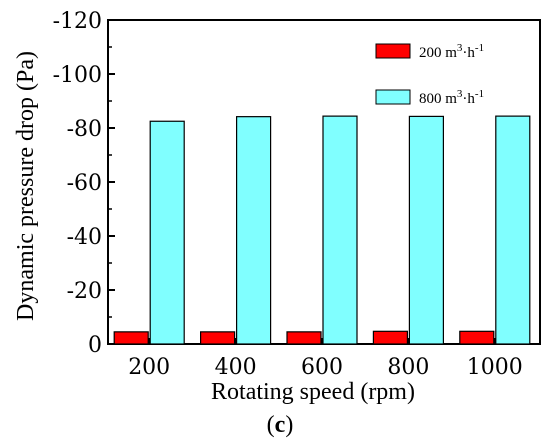 Image resolution: width=550 pixels, height=443 pixels. Describe the element at coordinates (84, 129) in the screenshot. I see `y-tick-label: -80` at that location.